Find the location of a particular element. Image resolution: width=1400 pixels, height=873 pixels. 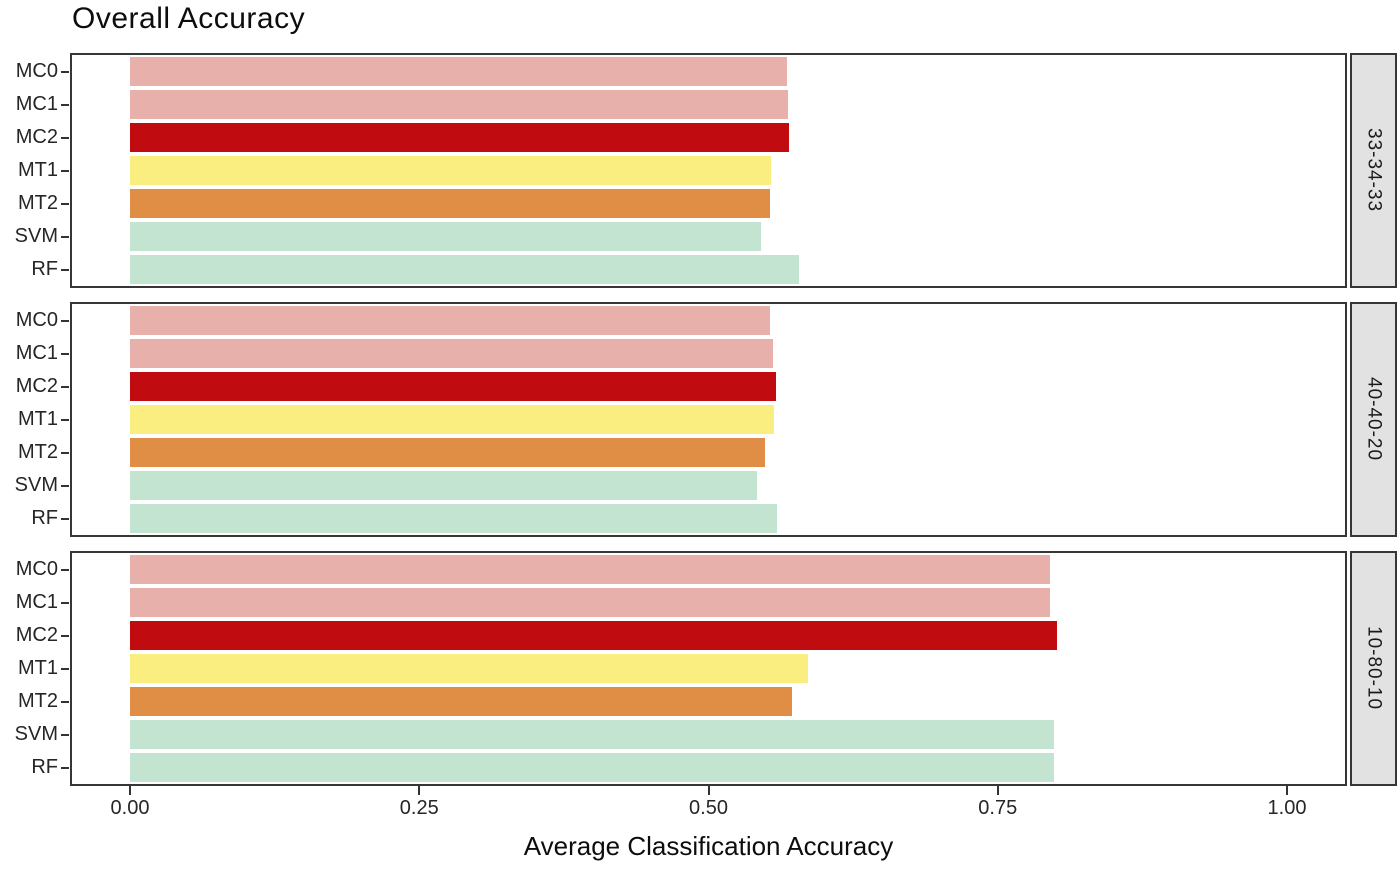

x-axis-tick-label-0.50: 0.50 is located at coordinates (708, 808).